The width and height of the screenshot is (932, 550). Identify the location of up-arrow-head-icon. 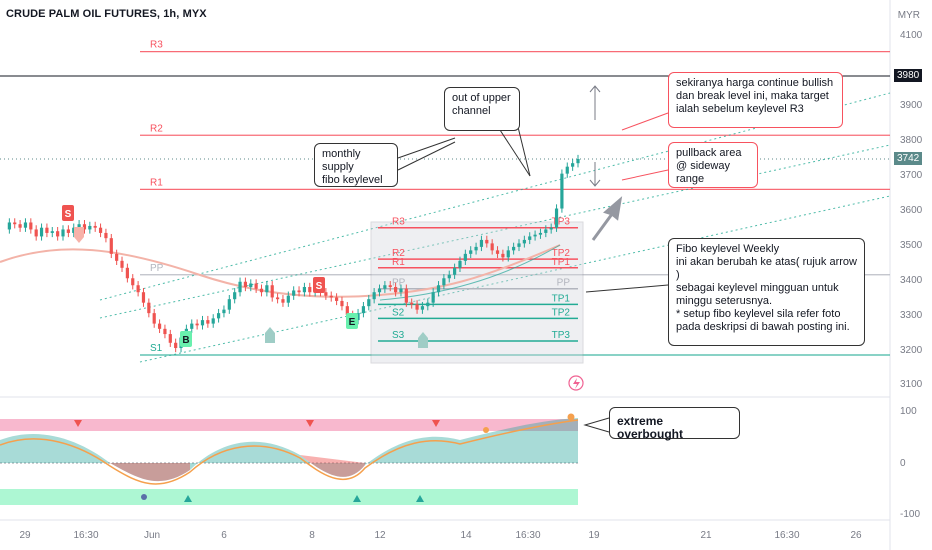
(595, 89).